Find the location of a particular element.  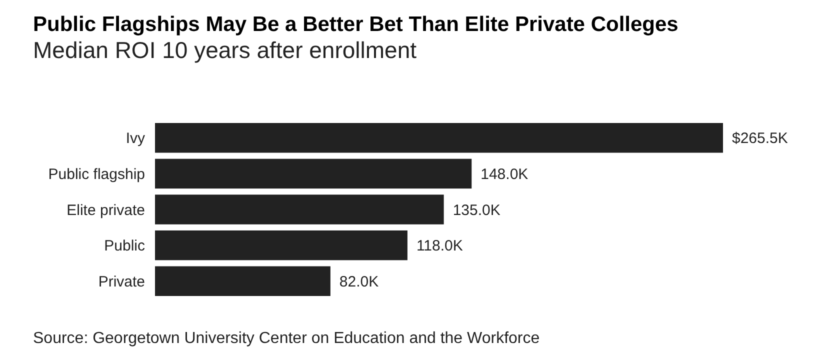

data-label: 135.0K is located at coordinates (476, 210).